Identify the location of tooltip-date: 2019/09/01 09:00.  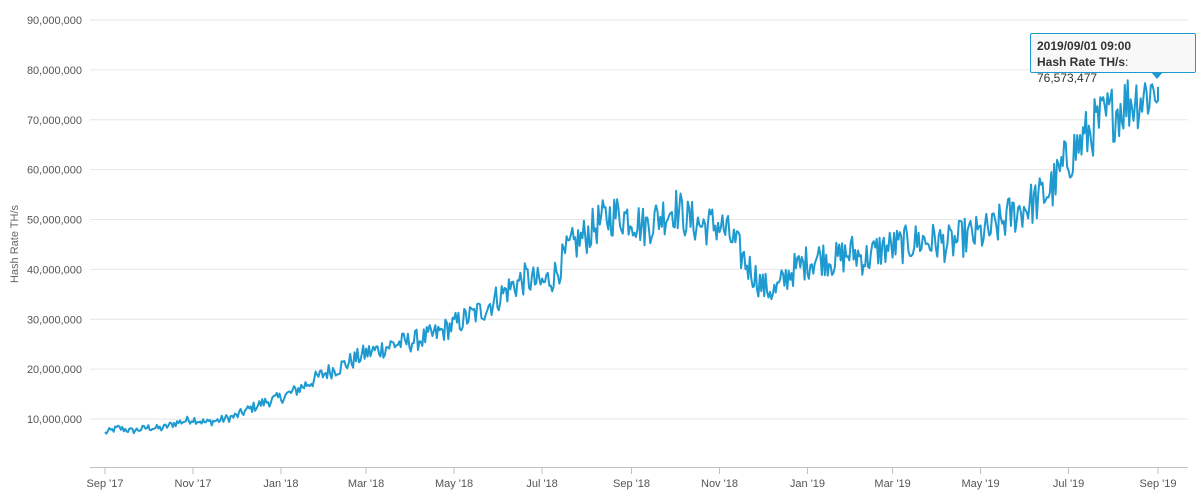
(1084, 46).